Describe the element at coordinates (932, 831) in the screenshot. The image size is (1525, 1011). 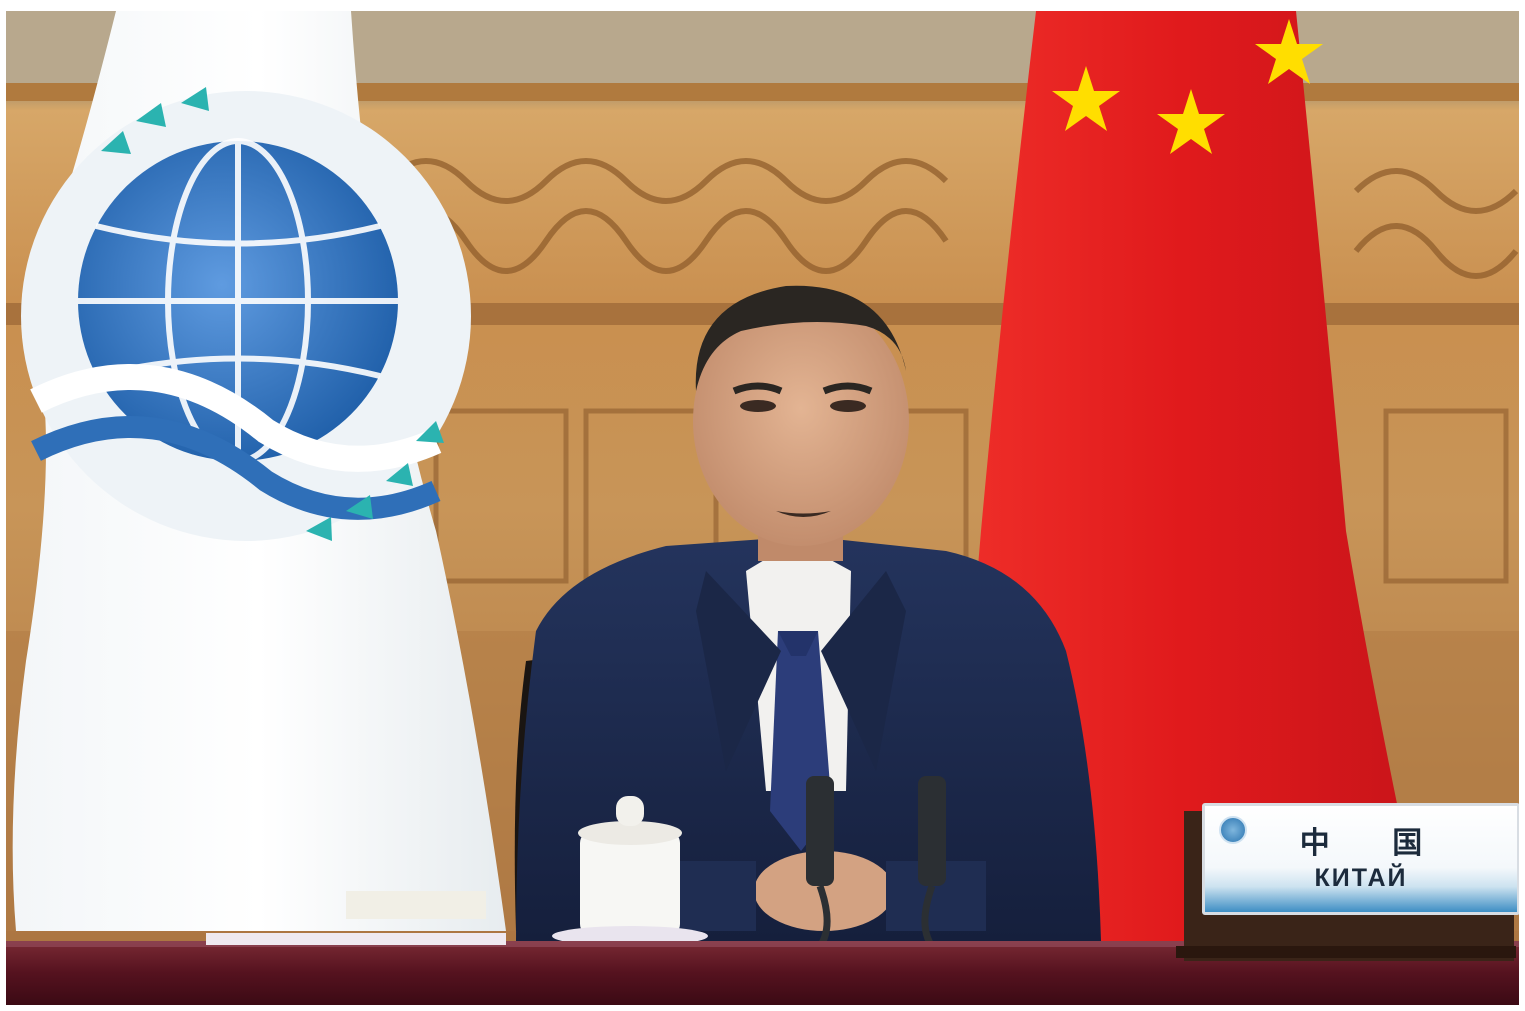
I see `microphone-right-icon` at that location.